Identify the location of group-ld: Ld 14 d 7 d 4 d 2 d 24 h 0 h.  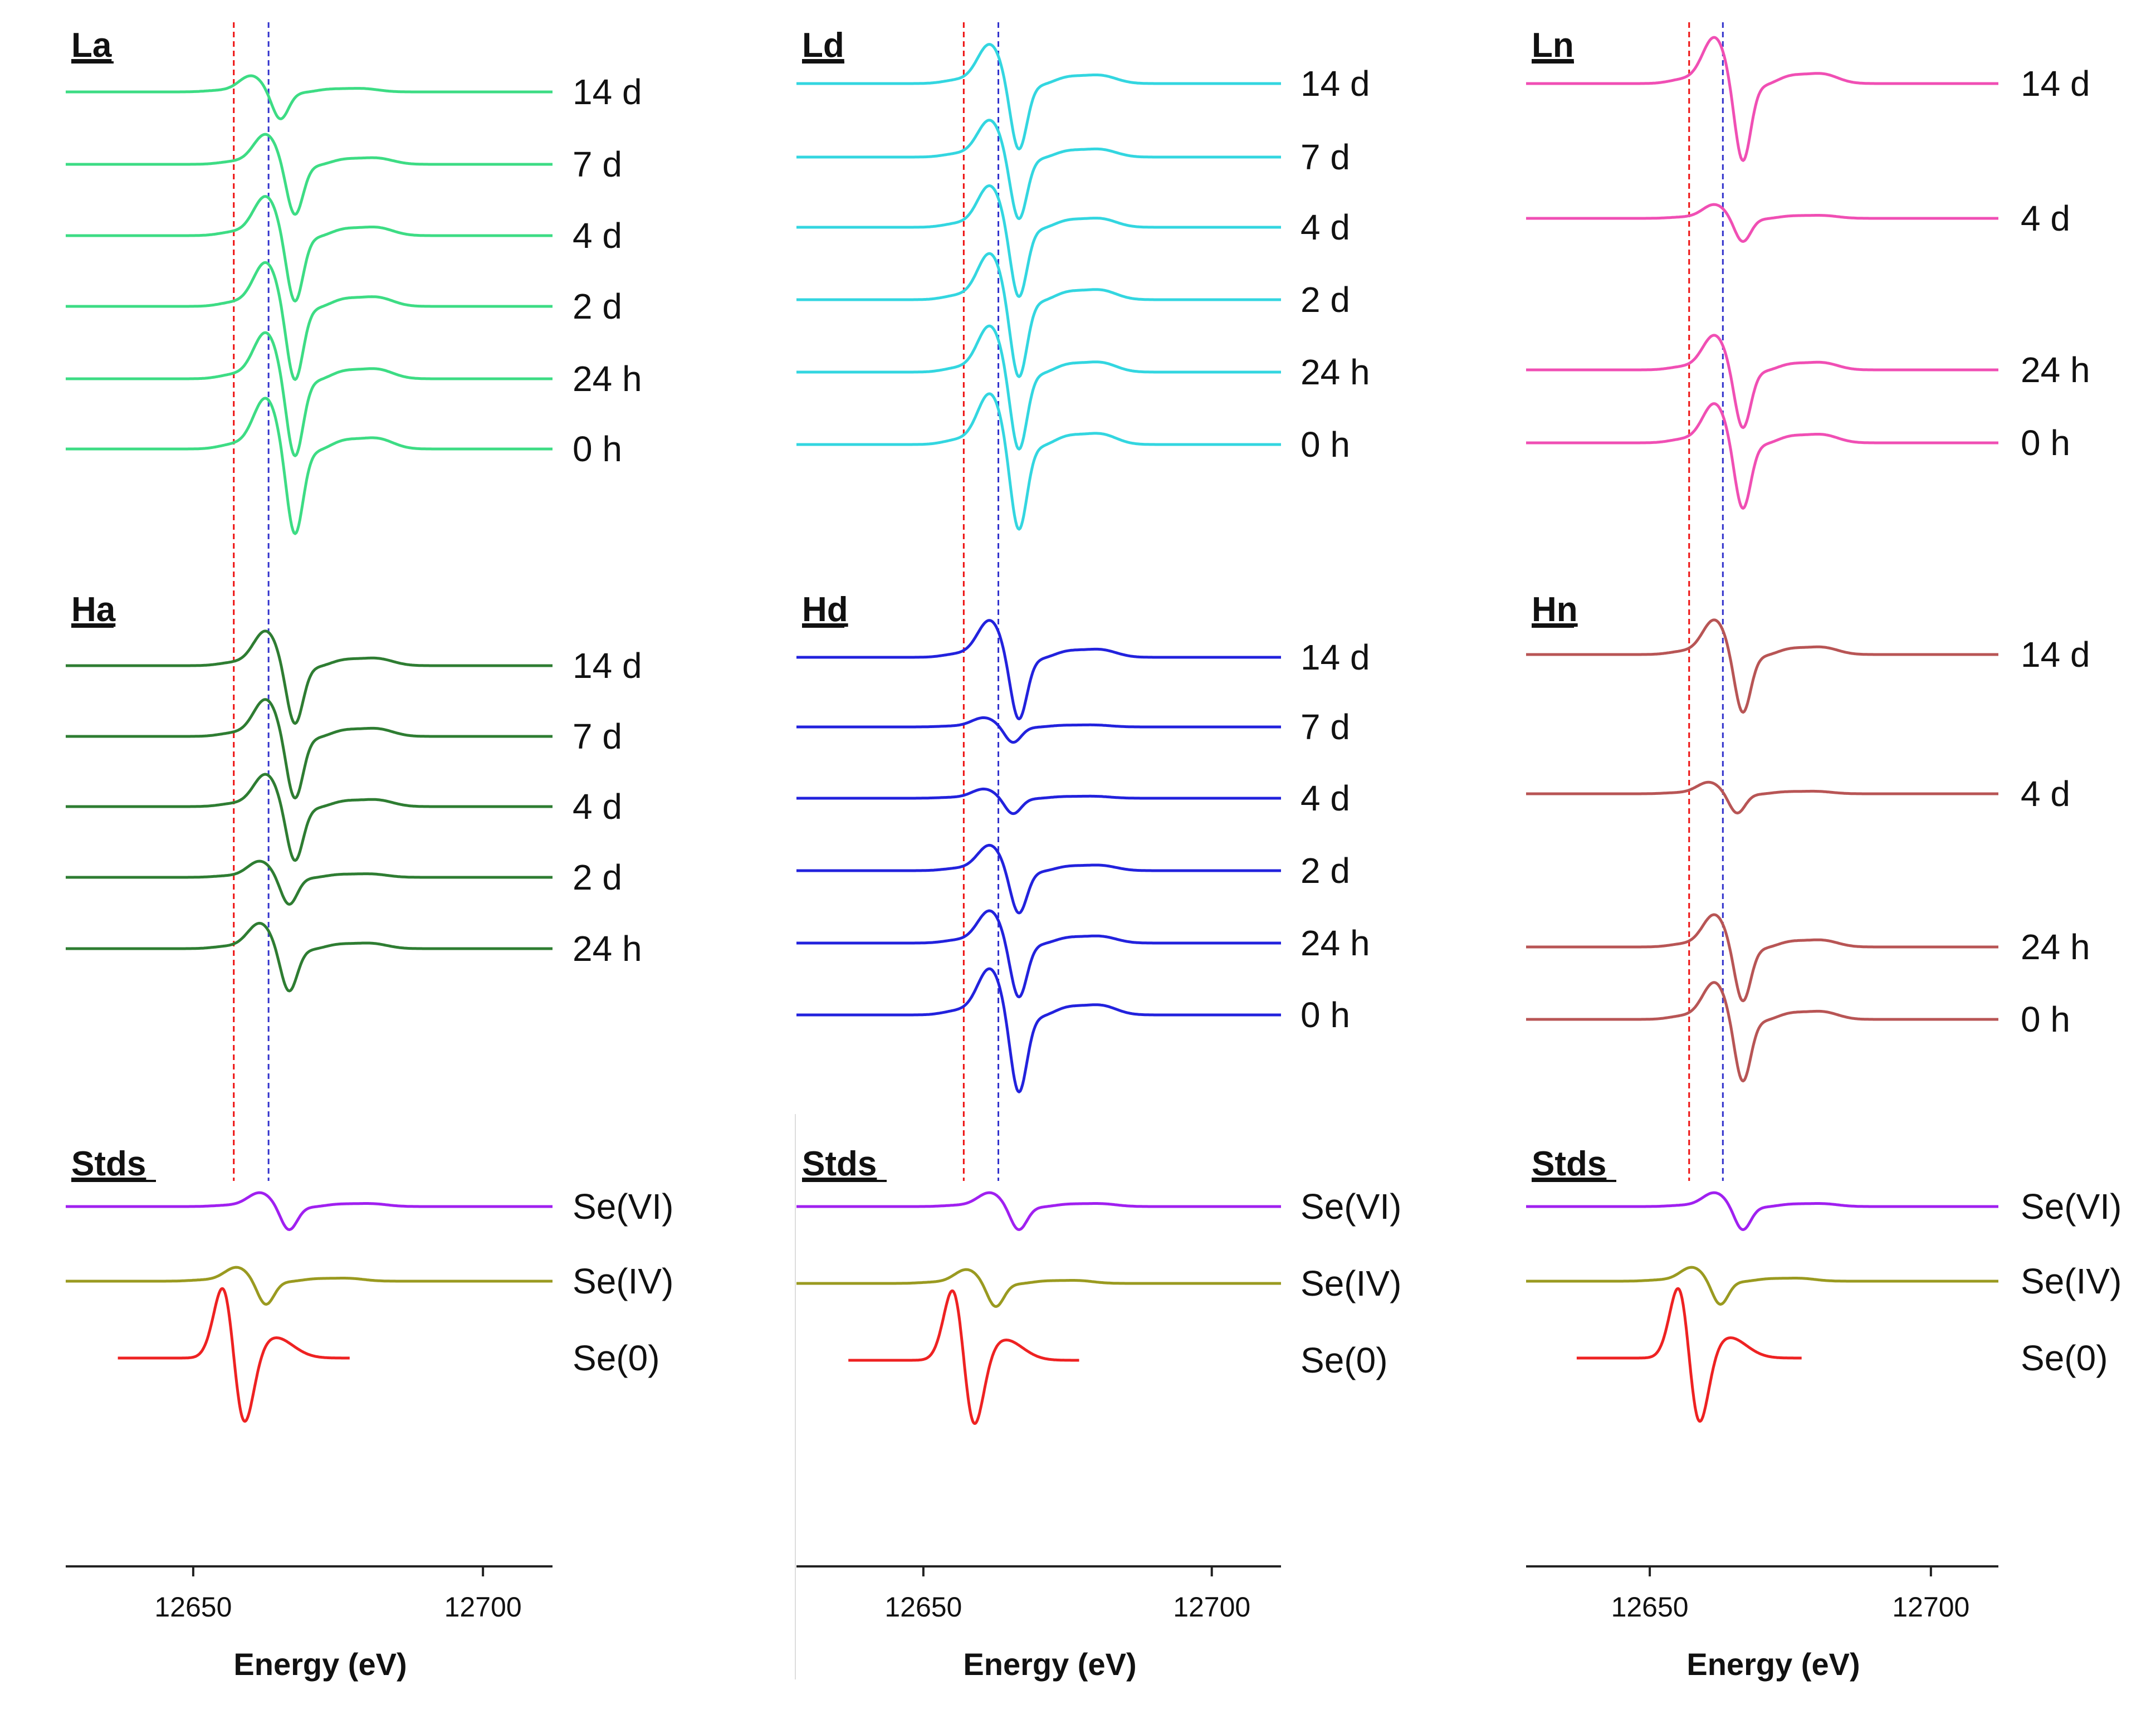
(1083, 278).